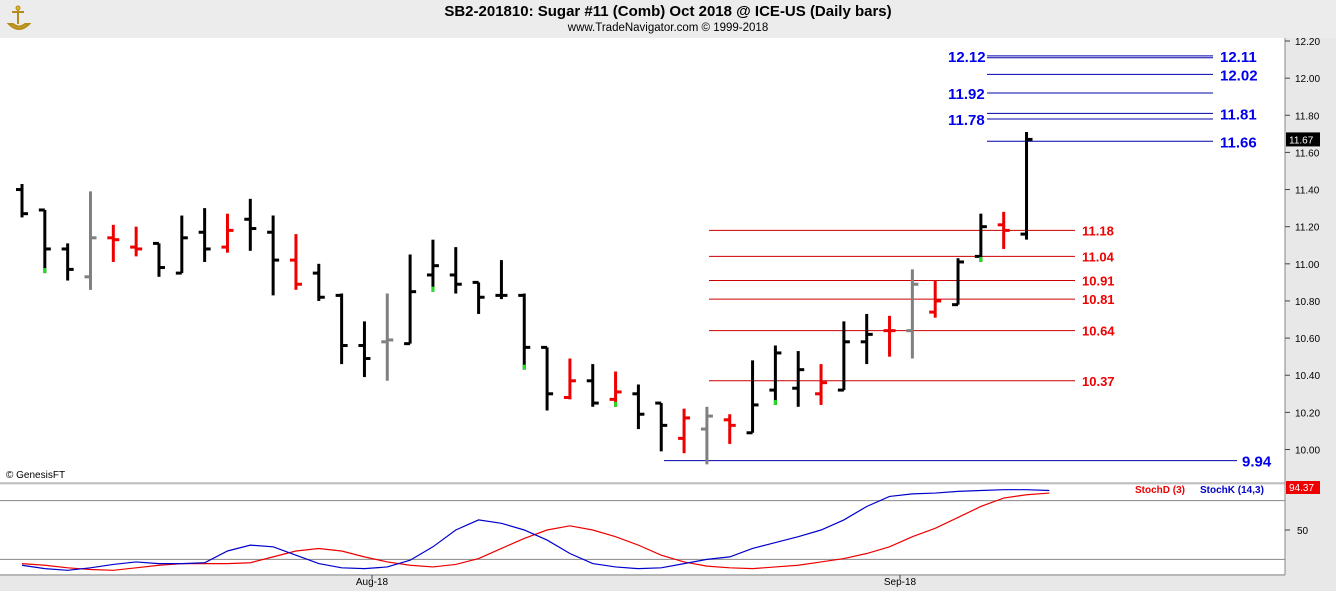  I want to click on price-tick-label: 11.00, so click(1307, 265).